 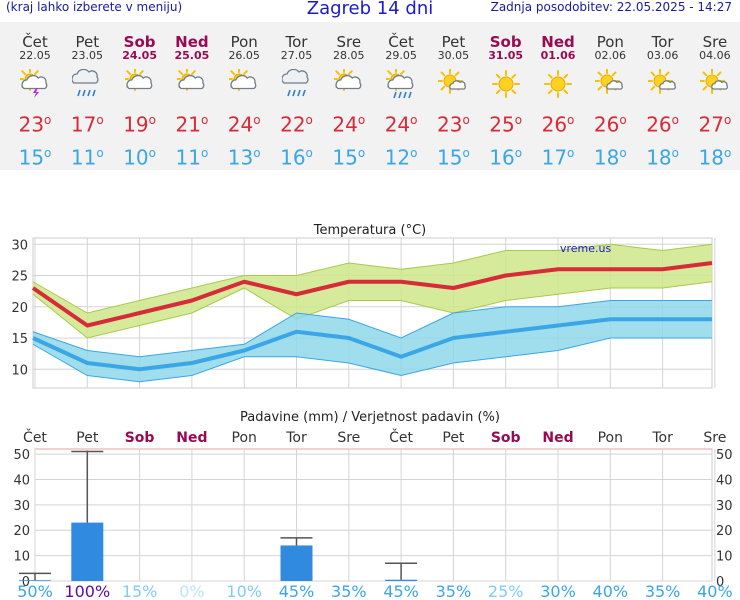 I want to click on precip-probability-label: 10%, so click(x=244, y=591).